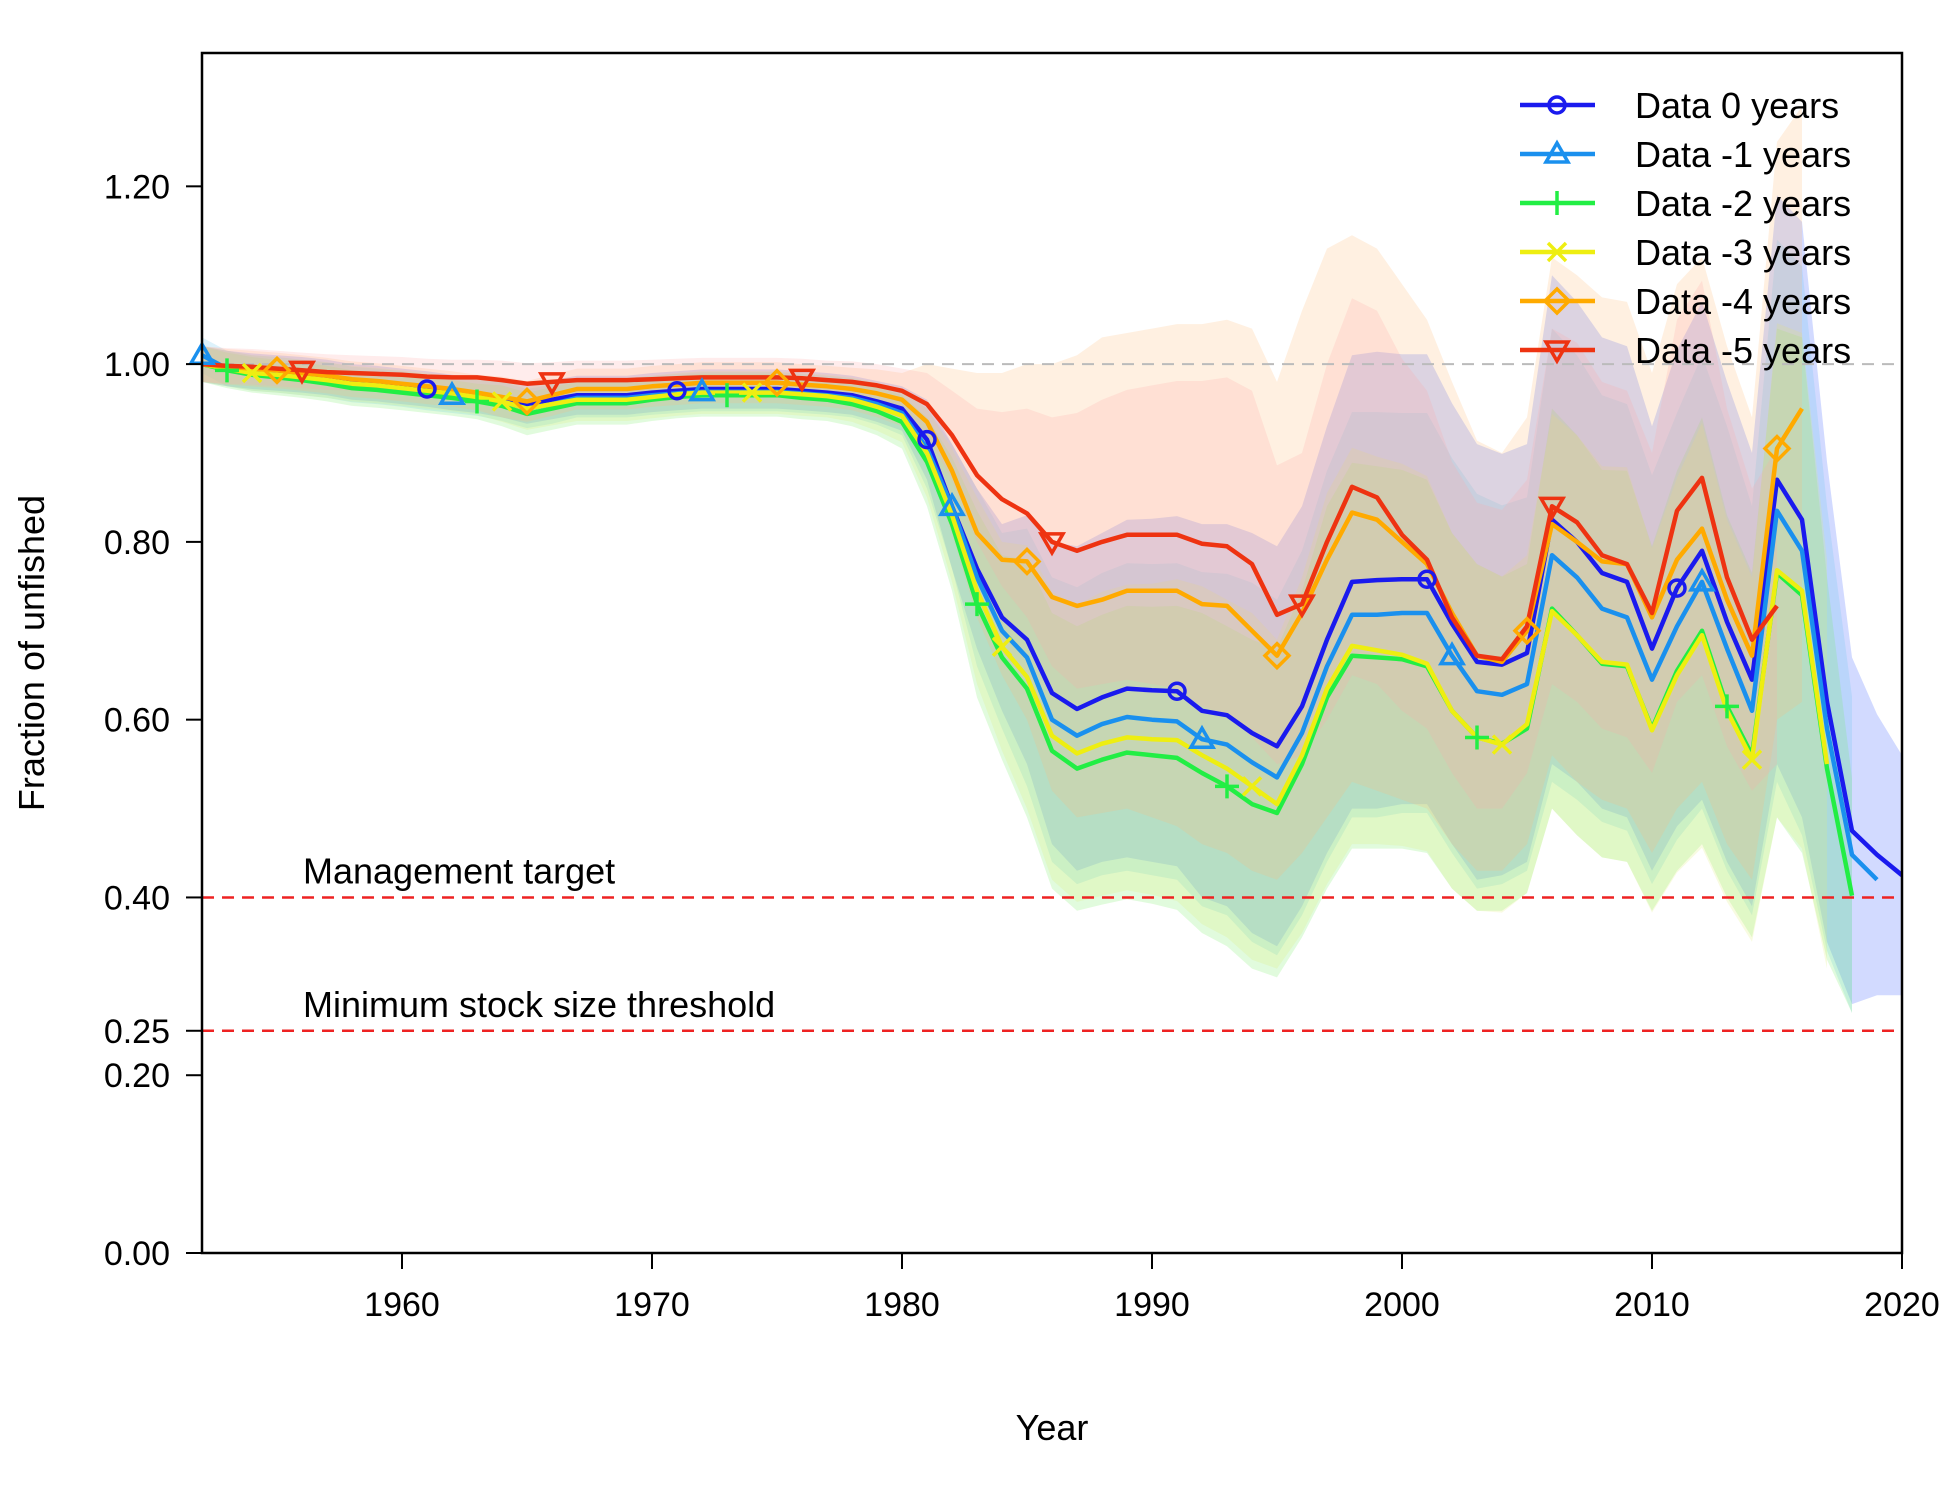 The height and width of the screenshot is (1500, 1950). I want to click on legend-label-0: Data 0 years, so click(1737, 105).